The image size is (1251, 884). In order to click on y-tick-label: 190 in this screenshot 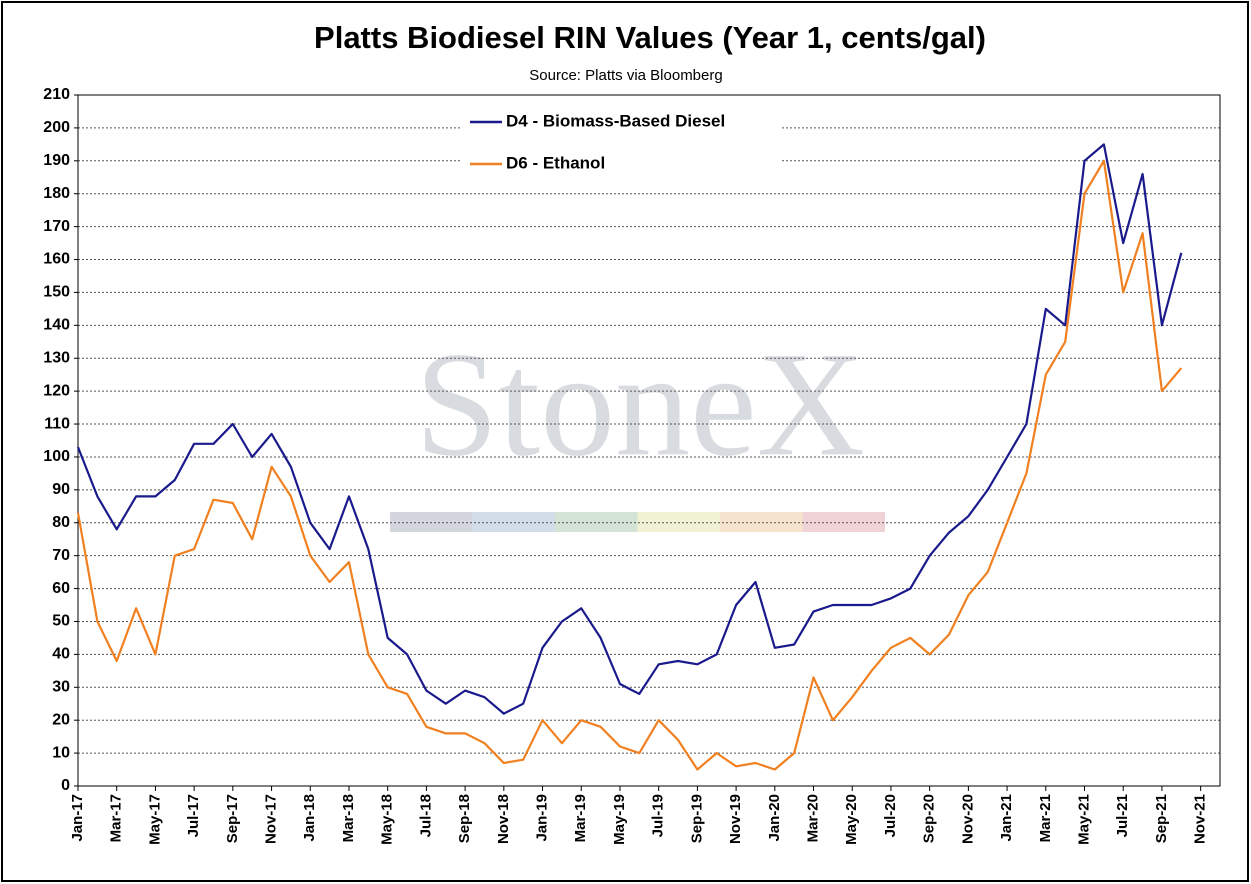, I will do `click(56, 160)`.